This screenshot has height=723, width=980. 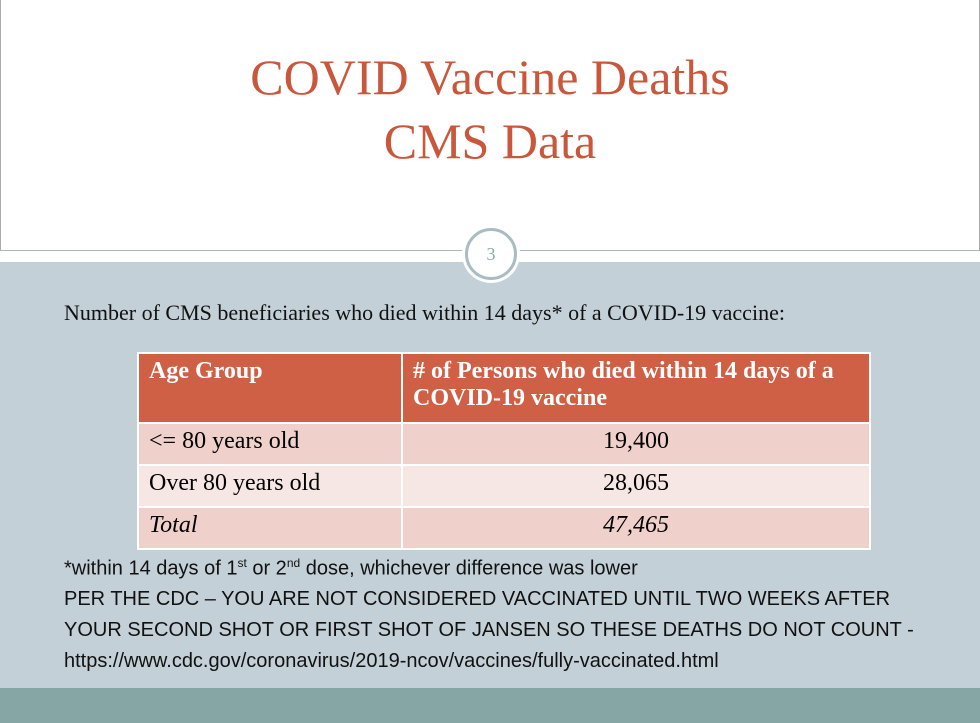 What do you see at coordinates (469, 568) in the screenshot?
I see `footnote-text: dose, whichever difference was lower` at bounding box center [469, 568].